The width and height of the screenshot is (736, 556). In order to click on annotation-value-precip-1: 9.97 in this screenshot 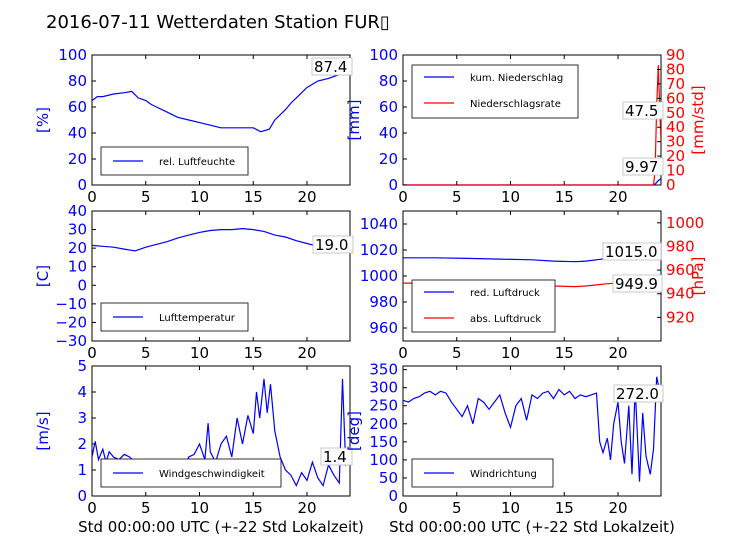, I will do `click(641, 167)`.